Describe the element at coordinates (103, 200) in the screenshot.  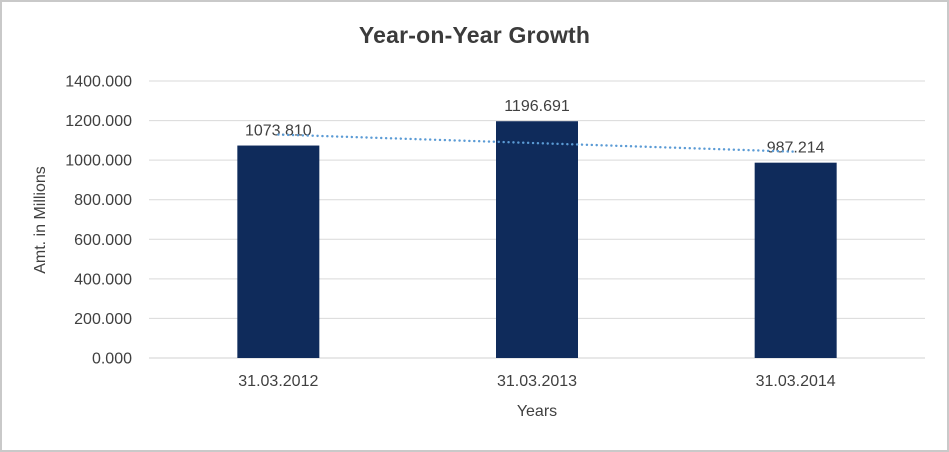
I see `y-tick-label: 800.000` at that location.